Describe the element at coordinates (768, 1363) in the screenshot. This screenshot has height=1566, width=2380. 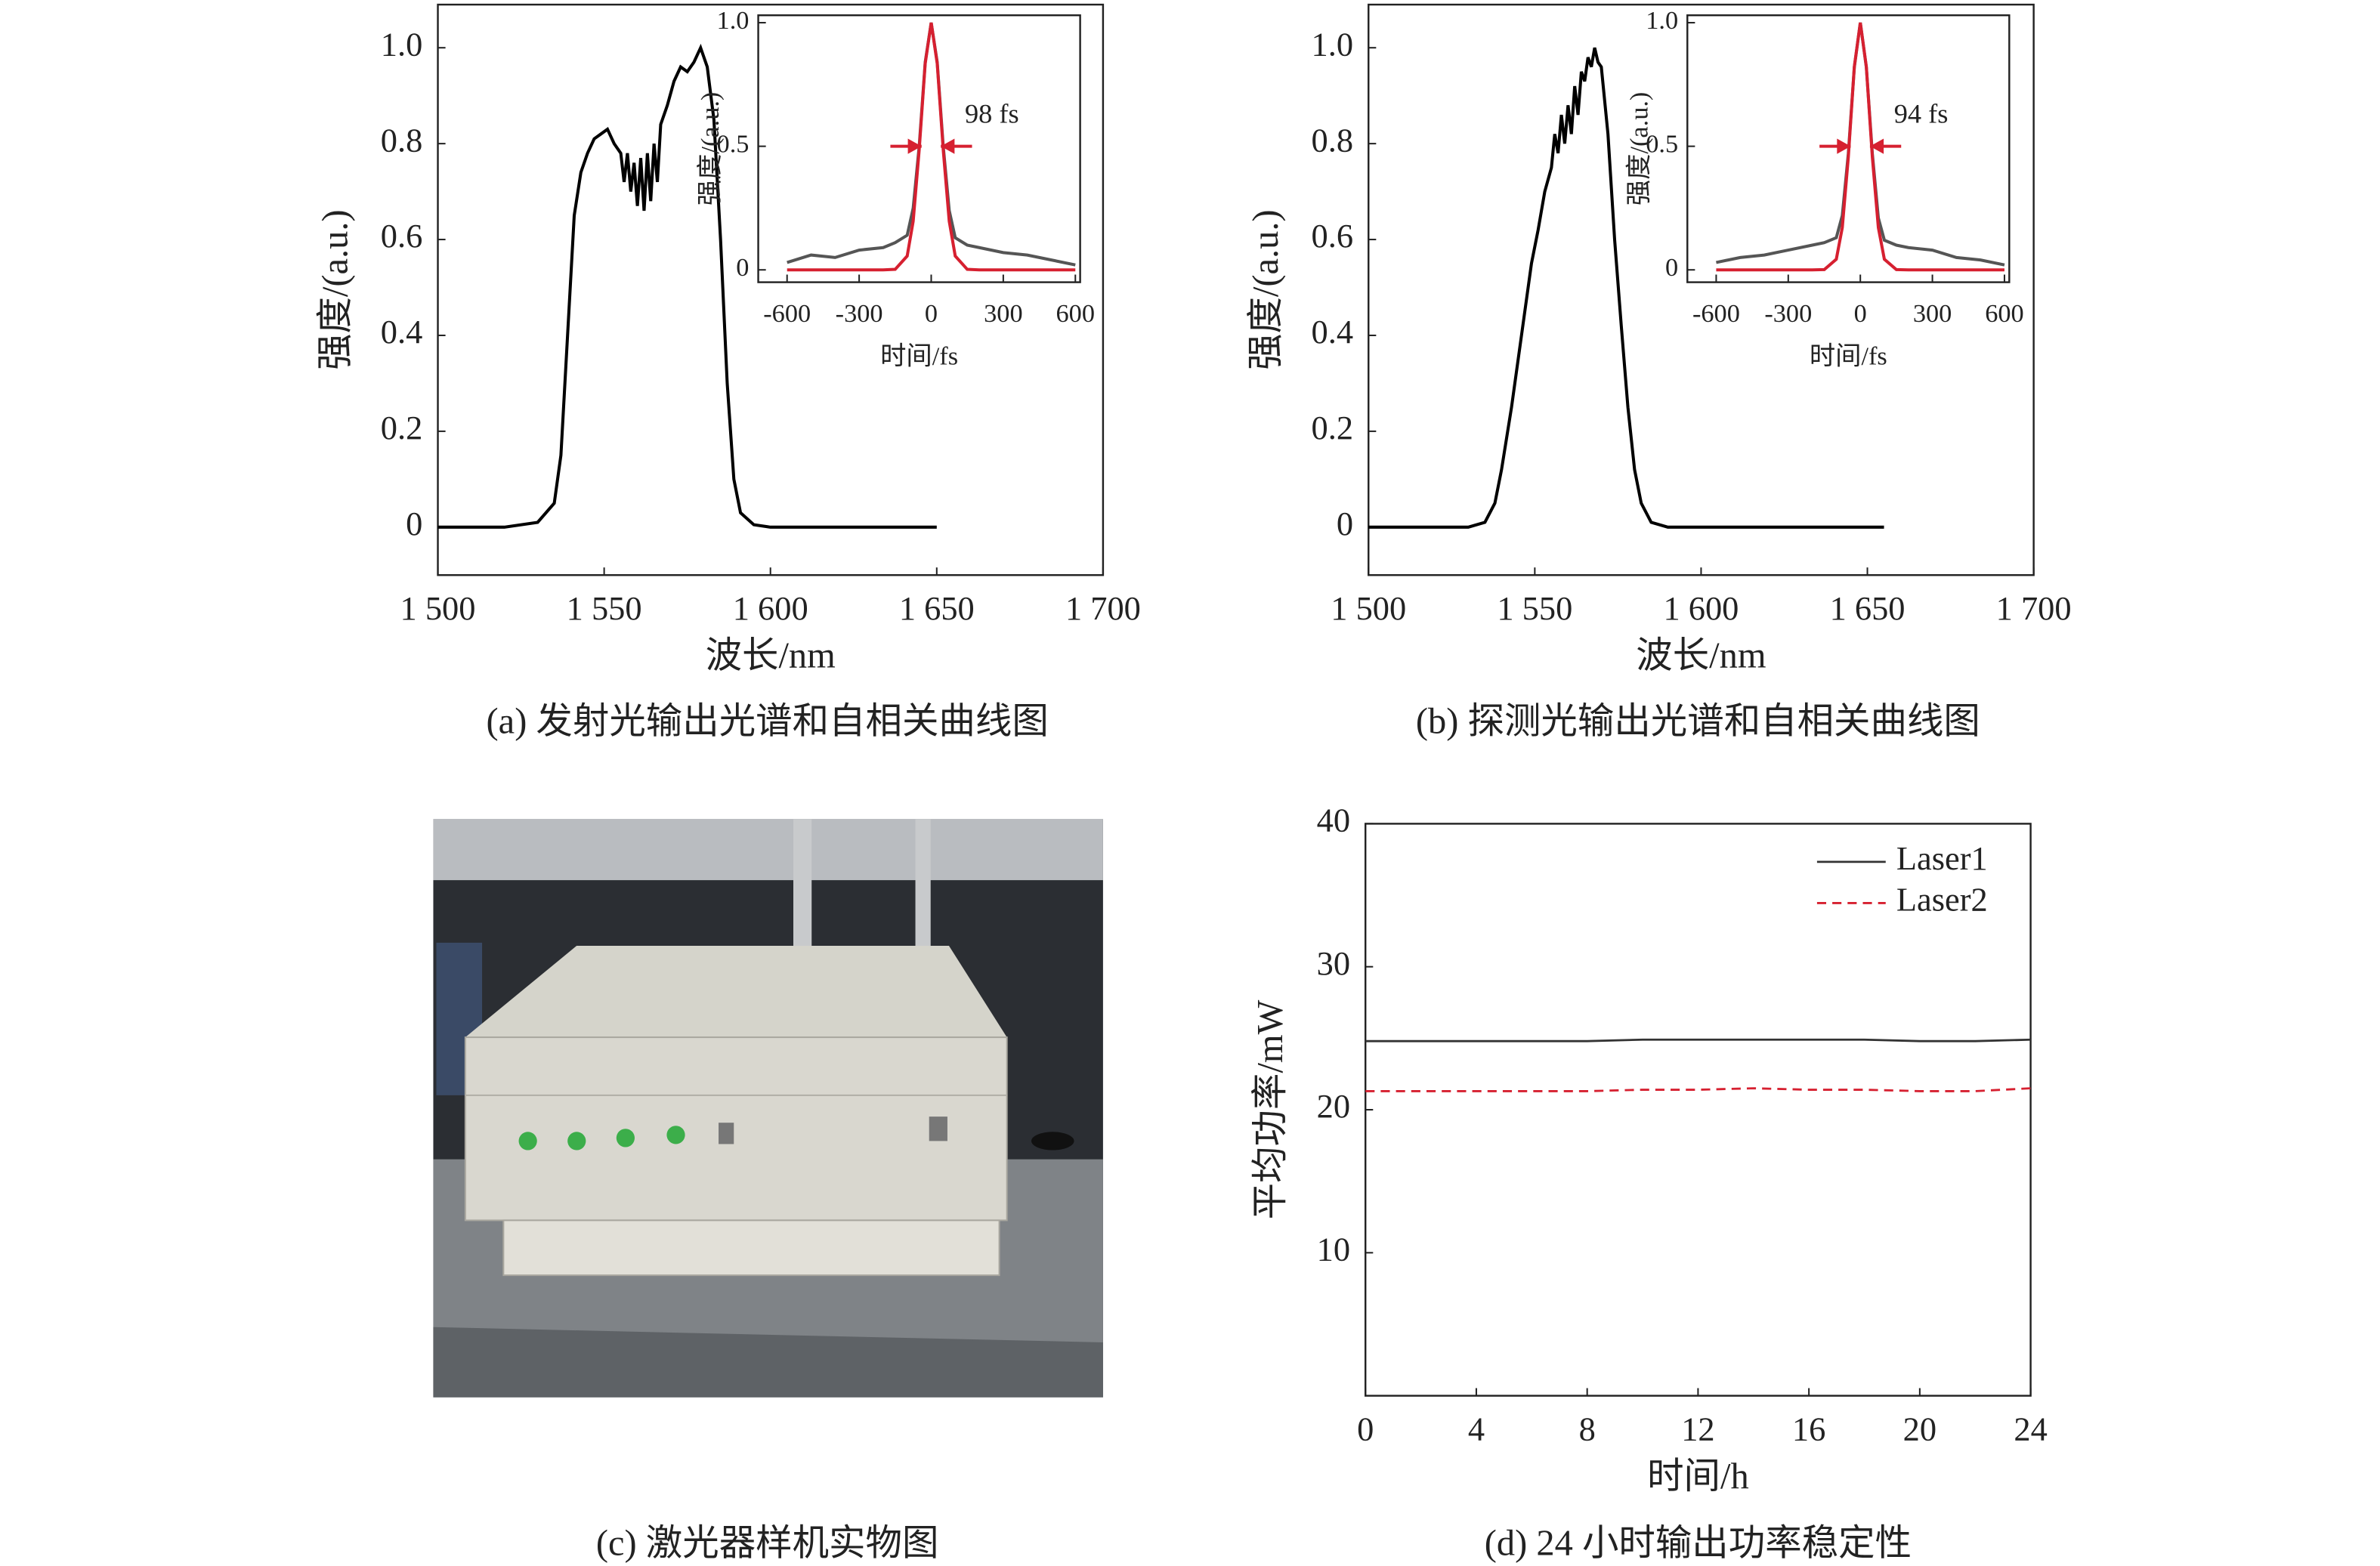
I see `photo-table-edge` at that location.